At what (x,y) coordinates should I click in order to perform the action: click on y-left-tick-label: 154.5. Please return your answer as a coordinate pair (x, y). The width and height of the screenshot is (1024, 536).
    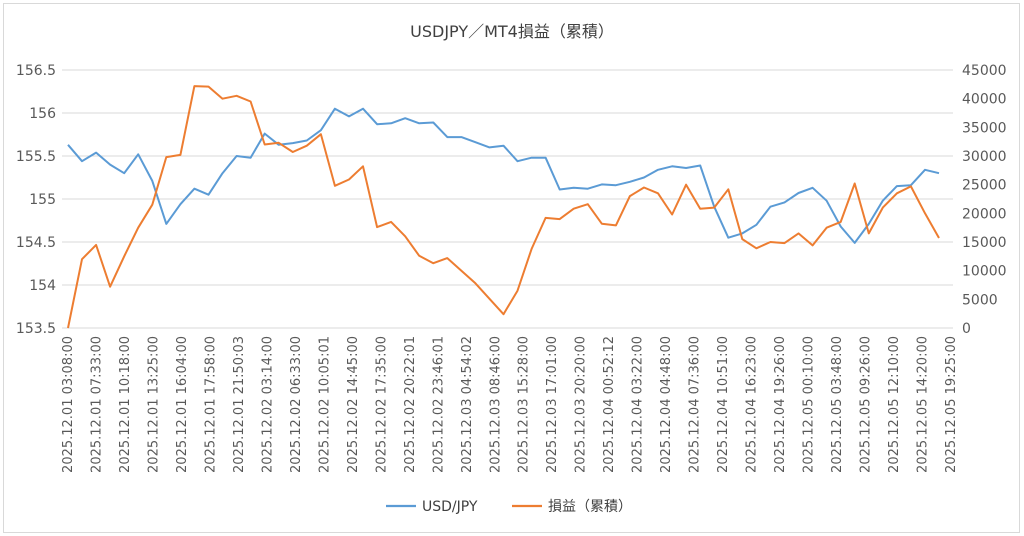
    Looking at the image, I should click on (36, 243).